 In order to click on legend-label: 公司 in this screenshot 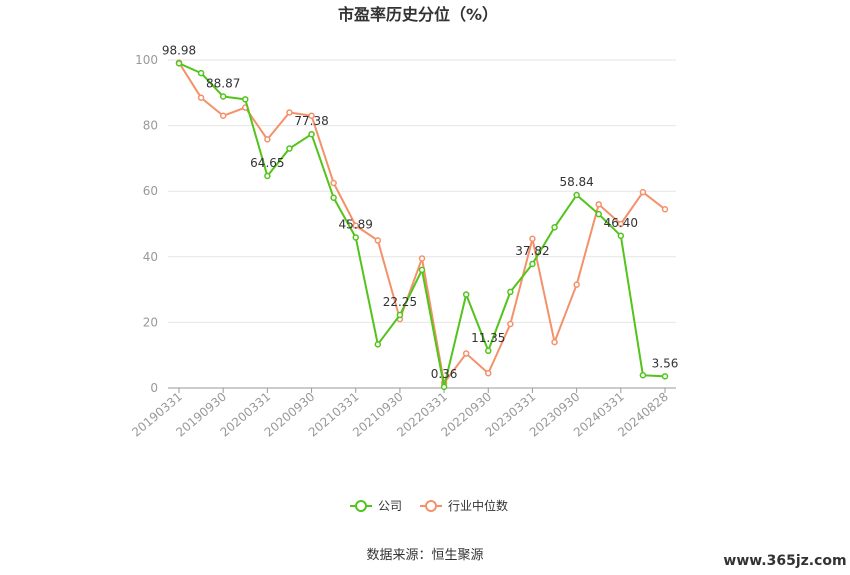, I will do `click(390, 506)`.